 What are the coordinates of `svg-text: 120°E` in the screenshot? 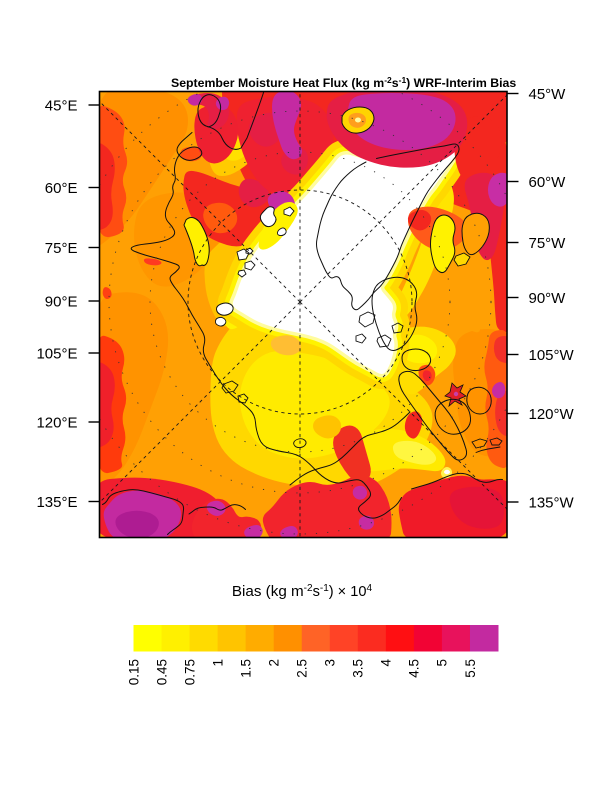 It's located at (56, 422).